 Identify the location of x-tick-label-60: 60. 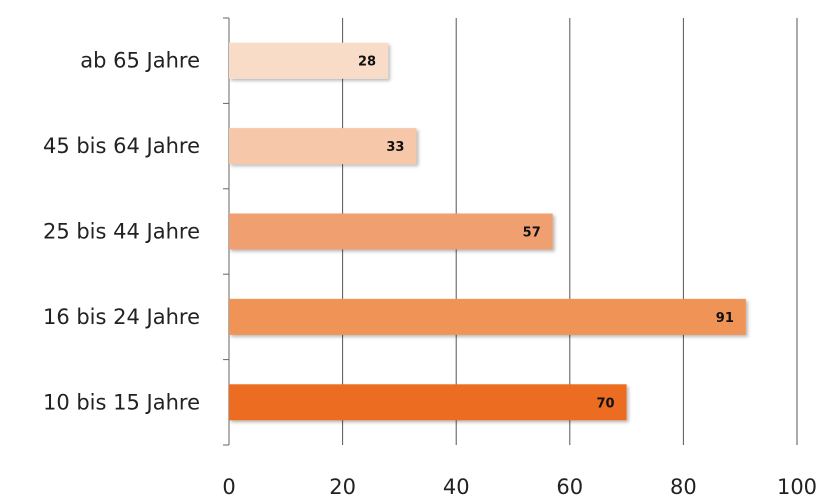
(569, 487).